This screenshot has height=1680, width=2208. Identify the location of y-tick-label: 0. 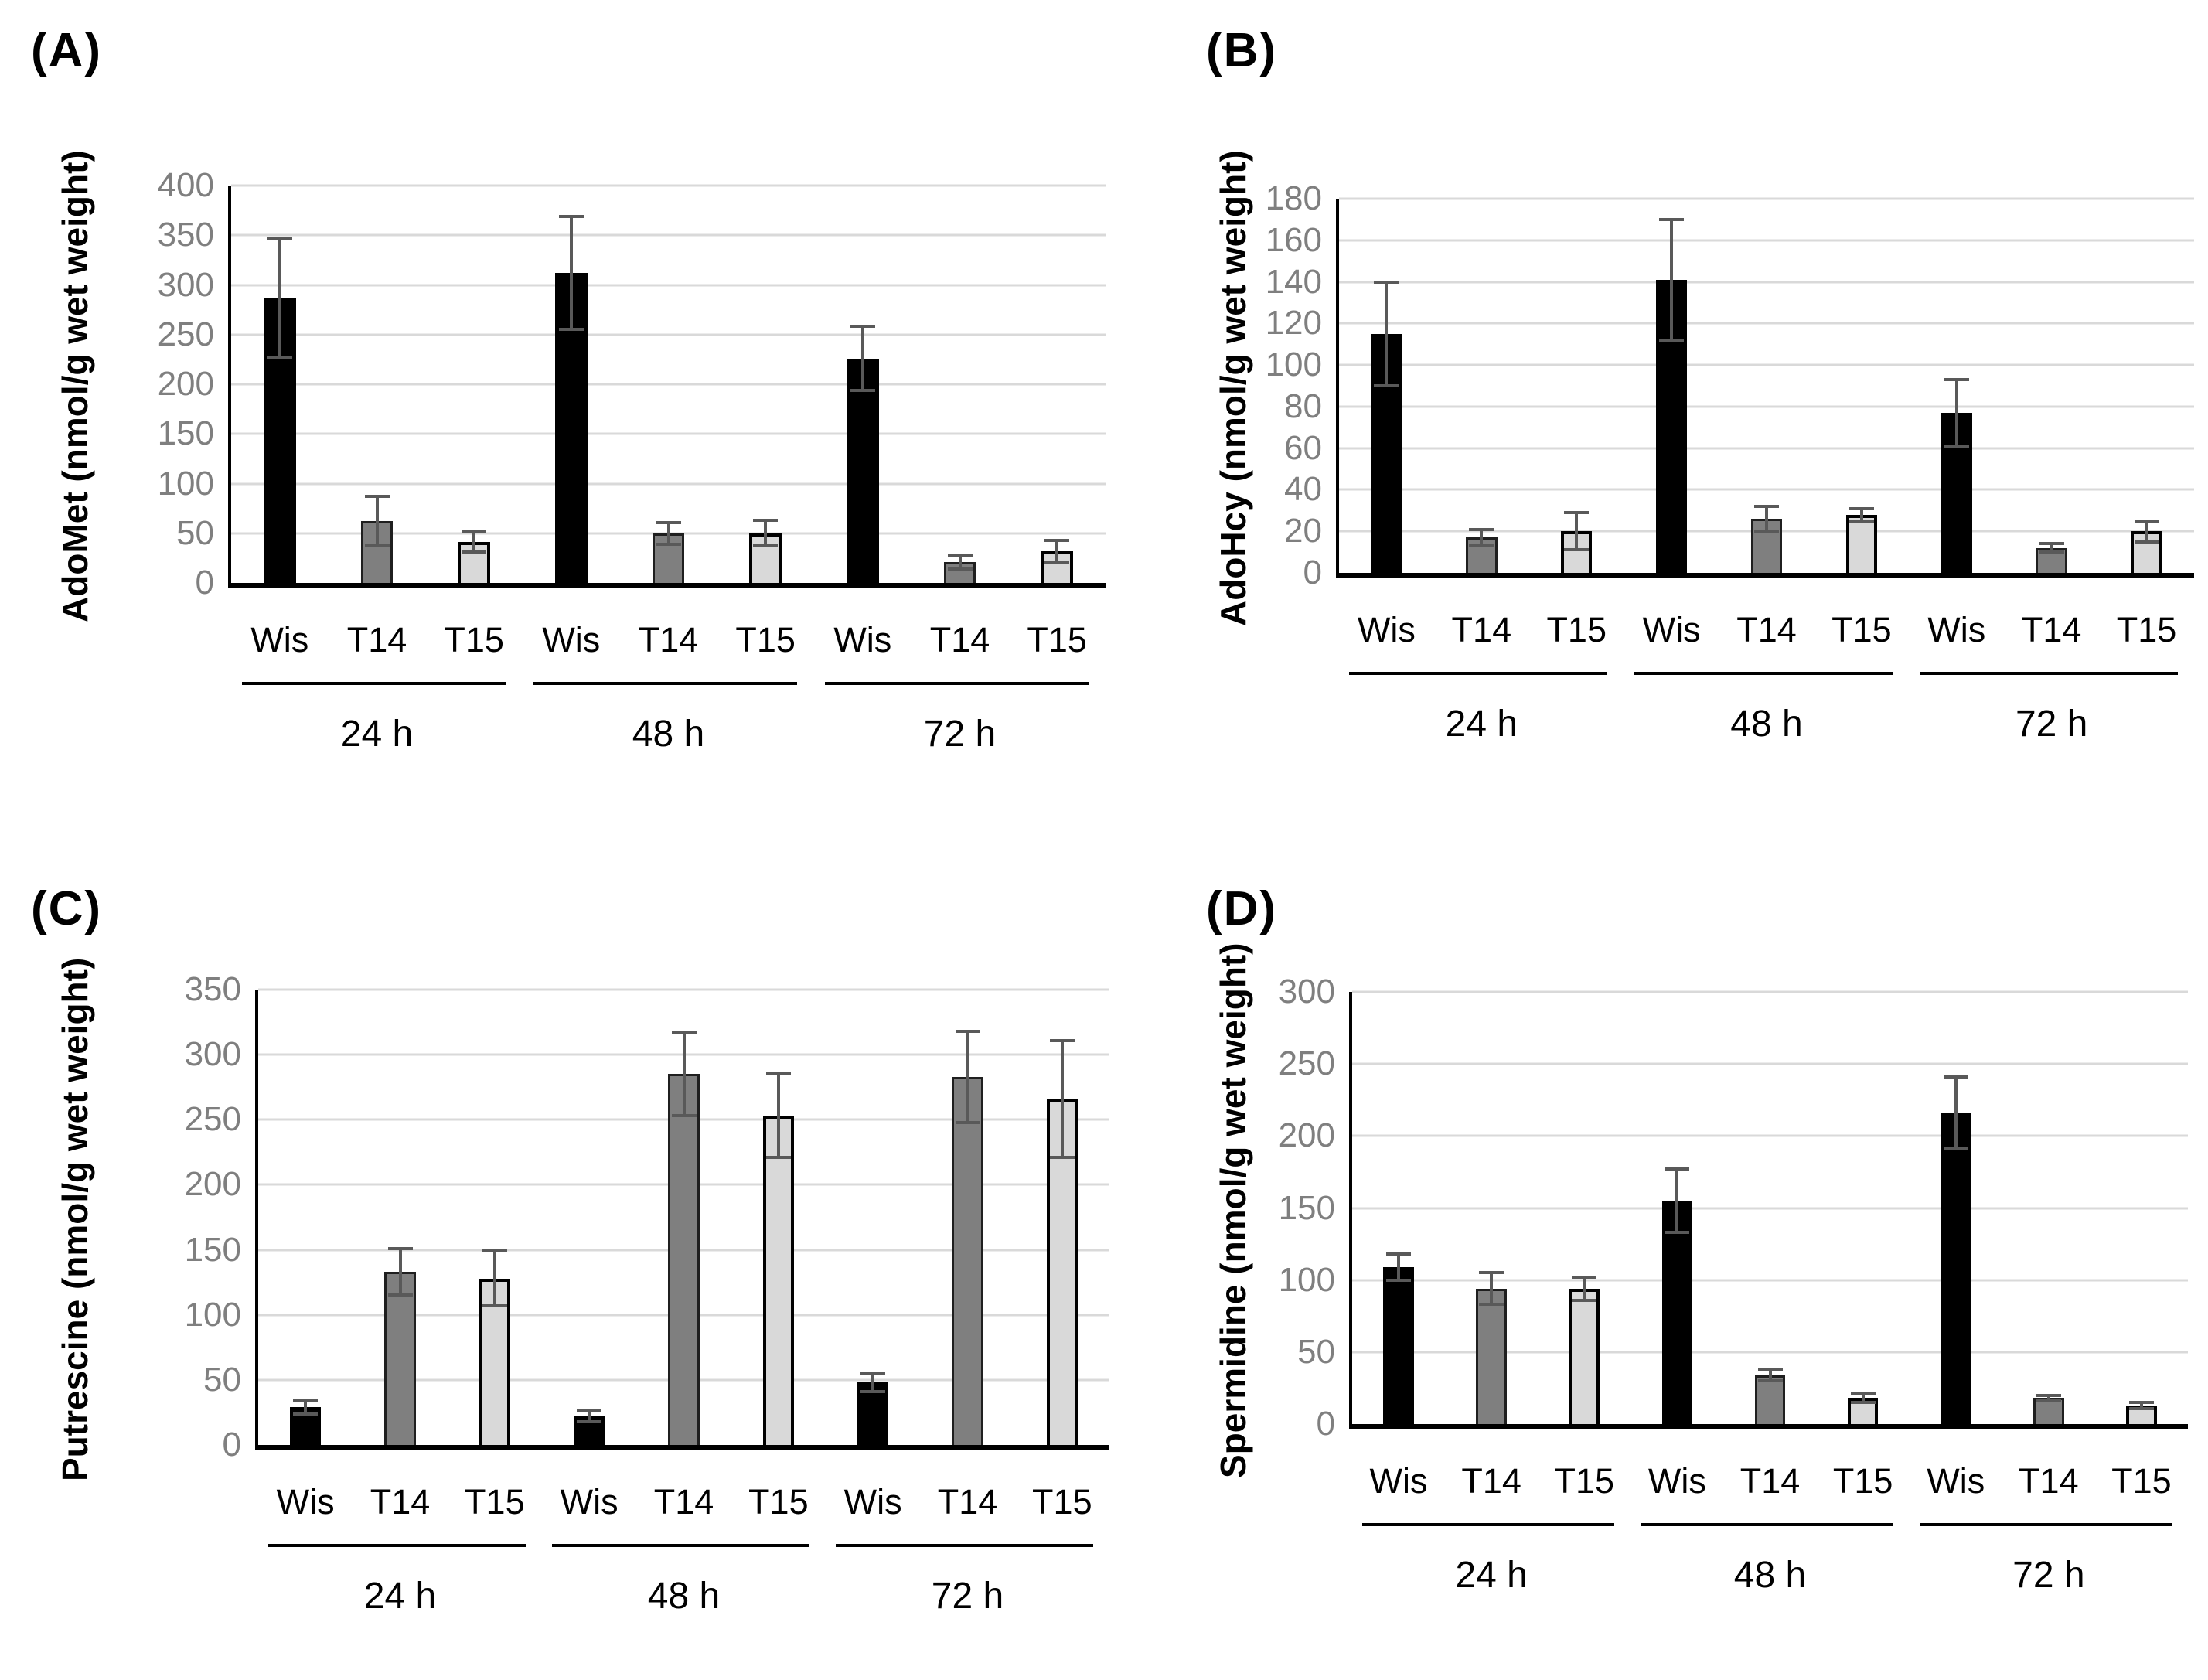
(204, 582).